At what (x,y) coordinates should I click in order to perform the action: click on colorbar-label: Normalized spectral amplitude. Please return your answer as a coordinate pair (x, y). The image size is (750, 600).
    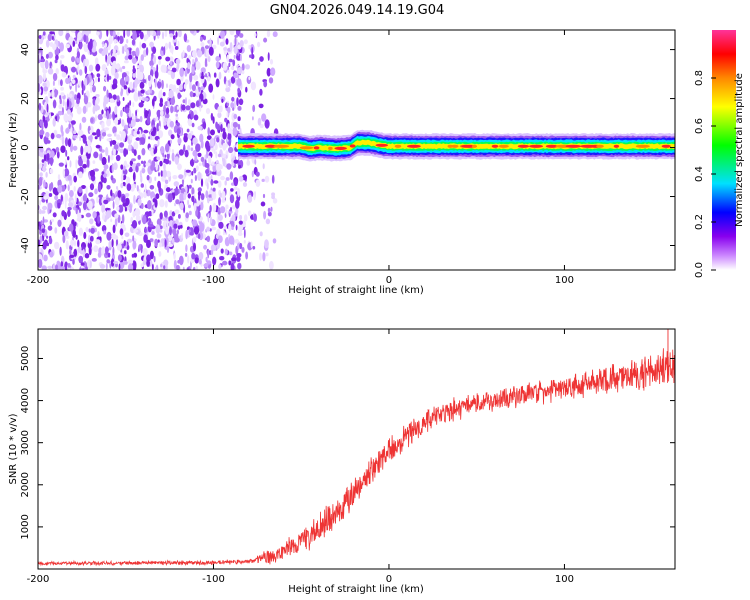
    Looking at the image, I should click on (739, 150).